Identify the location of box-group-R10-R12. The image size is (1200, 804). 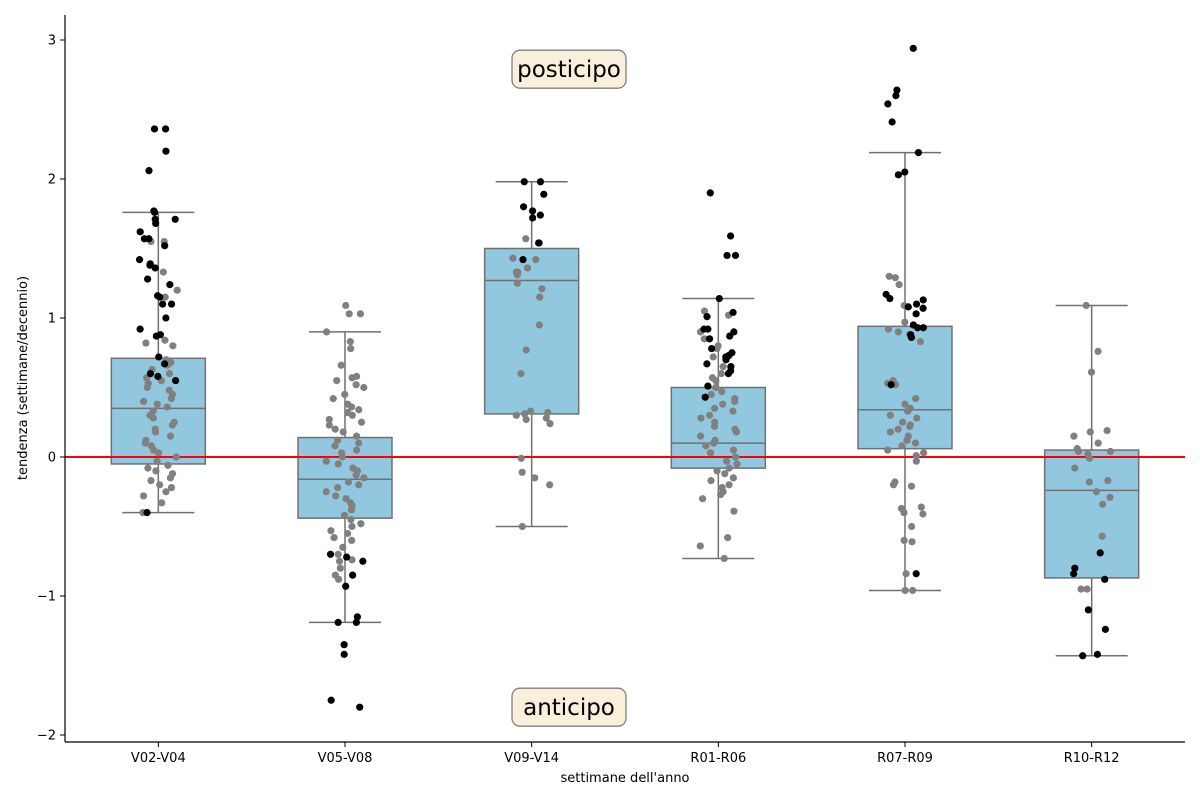
(1091, 480).